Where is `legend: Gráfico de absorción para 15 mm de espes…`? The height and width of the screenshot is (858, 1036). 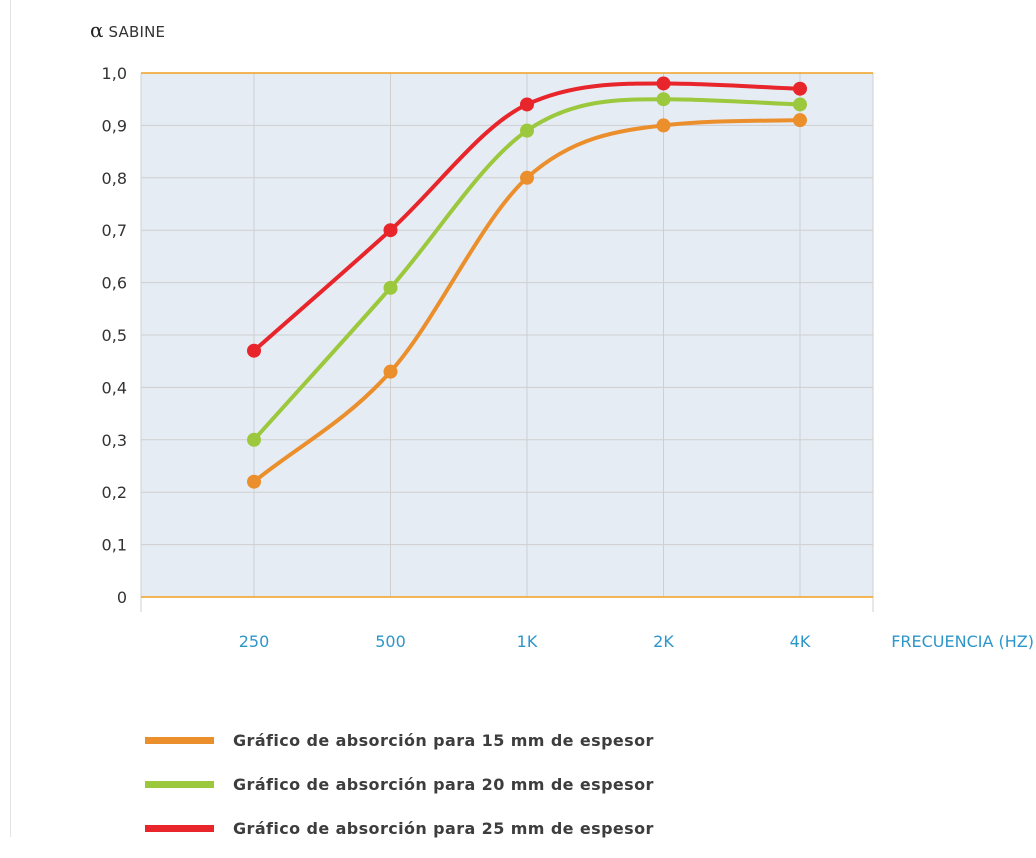 legend: Gráfico de absorción para 15 mm de espes… is located at coordinates (399, 792).